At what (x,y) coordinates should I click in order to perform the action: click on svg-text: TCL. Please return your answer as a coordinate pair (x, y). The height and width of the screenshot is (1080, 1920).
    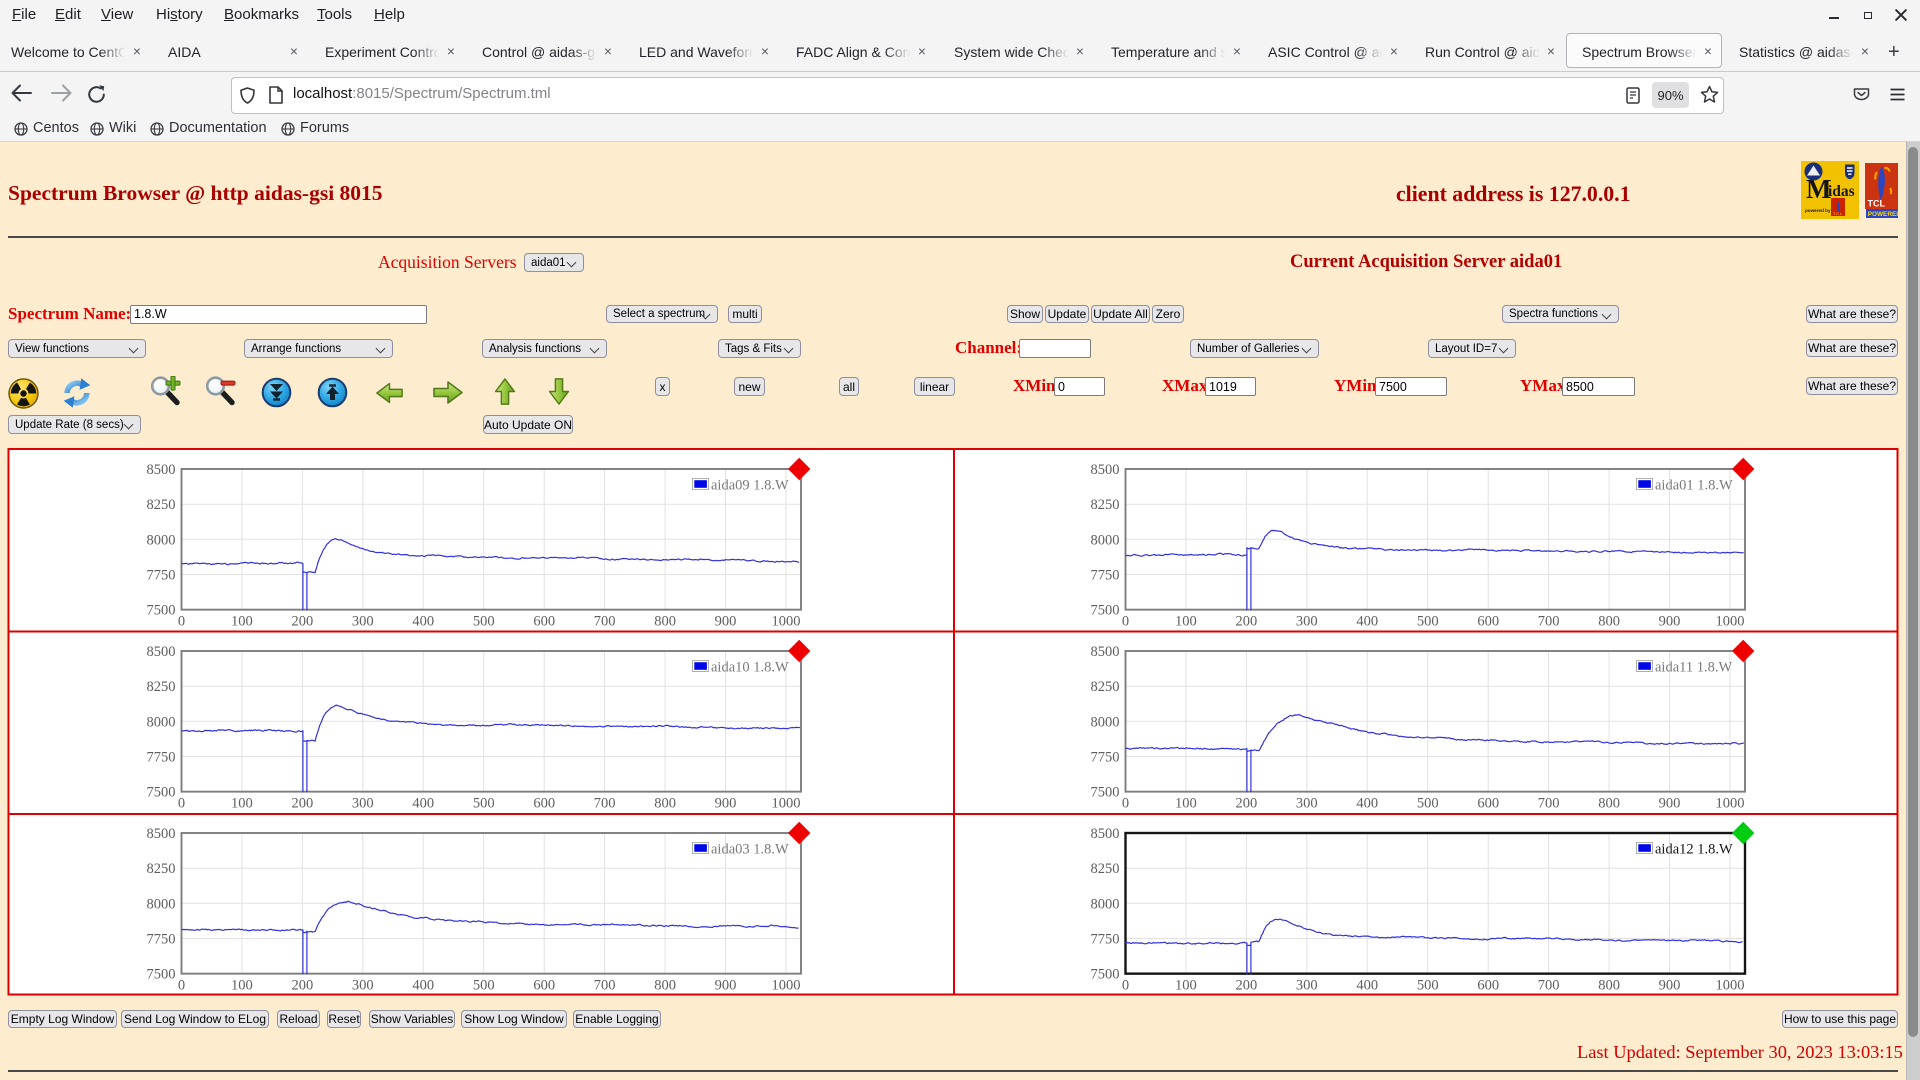
    Looking at the image, I should click on (1877, 204).